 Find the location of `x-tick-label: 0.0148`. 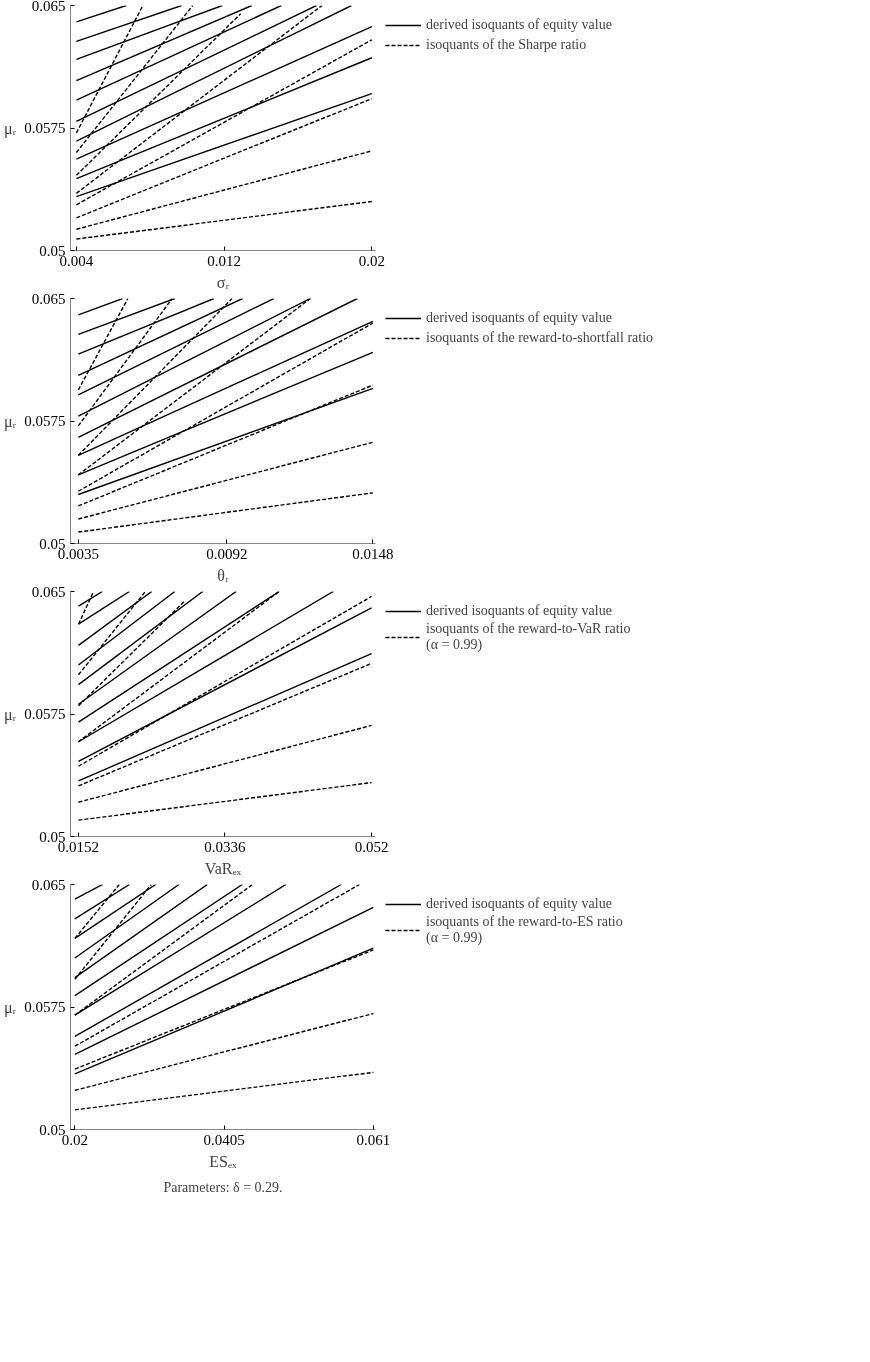

x-tick-label: 0.0148 is located at coordinates (373, 553).